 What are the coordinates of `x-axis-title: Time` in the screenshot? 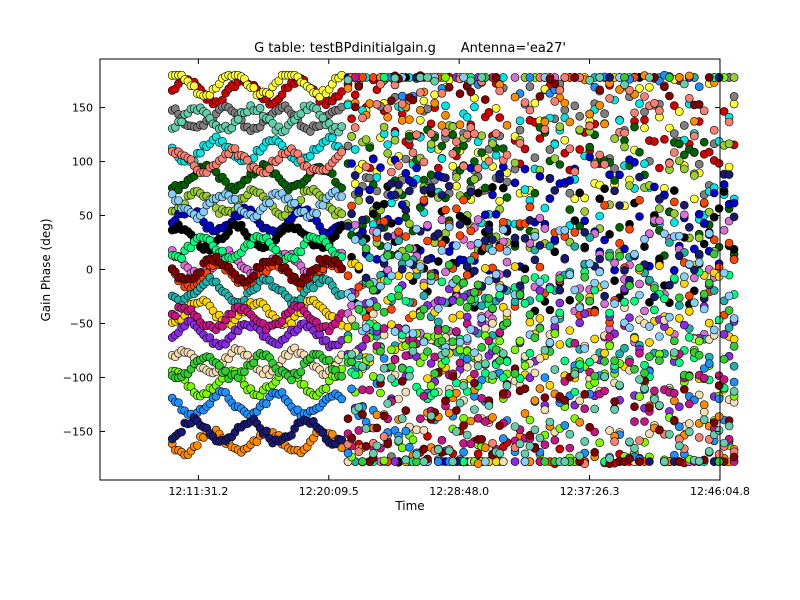 It's located at (409, 506).